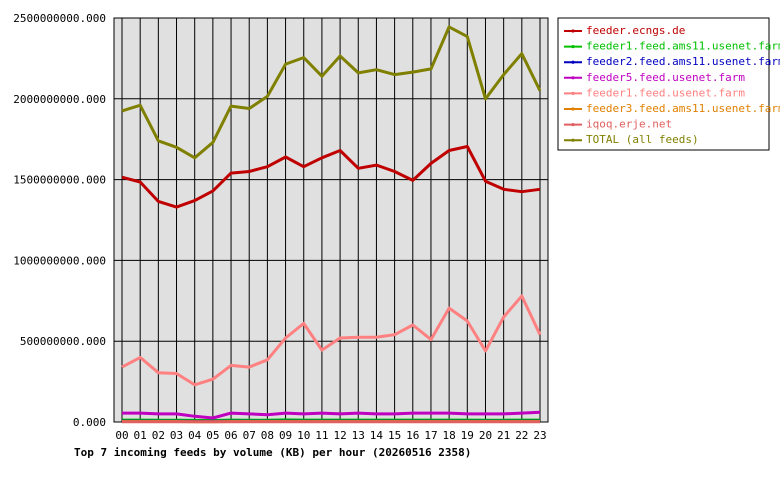 The width and height of the screenshot is (780, 480). What do you see at coordinates (89, 422) in the screenshot?
I see `y-tick-label: 0.000` at bounding box center [89, 422].